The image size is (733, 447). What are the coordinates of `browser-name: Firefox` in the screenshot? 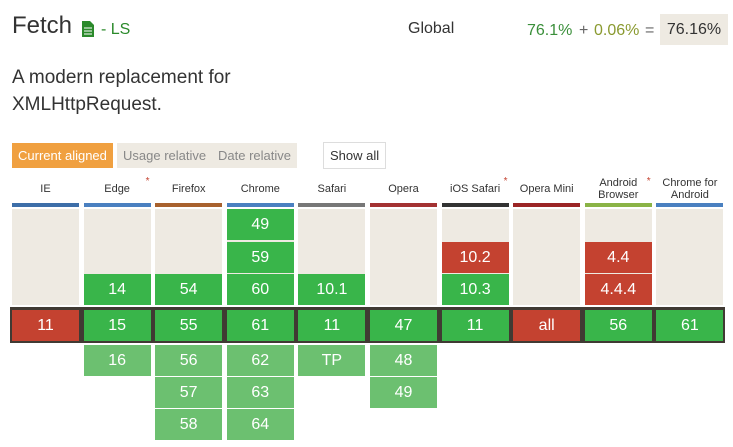 It's located at (188, 189).